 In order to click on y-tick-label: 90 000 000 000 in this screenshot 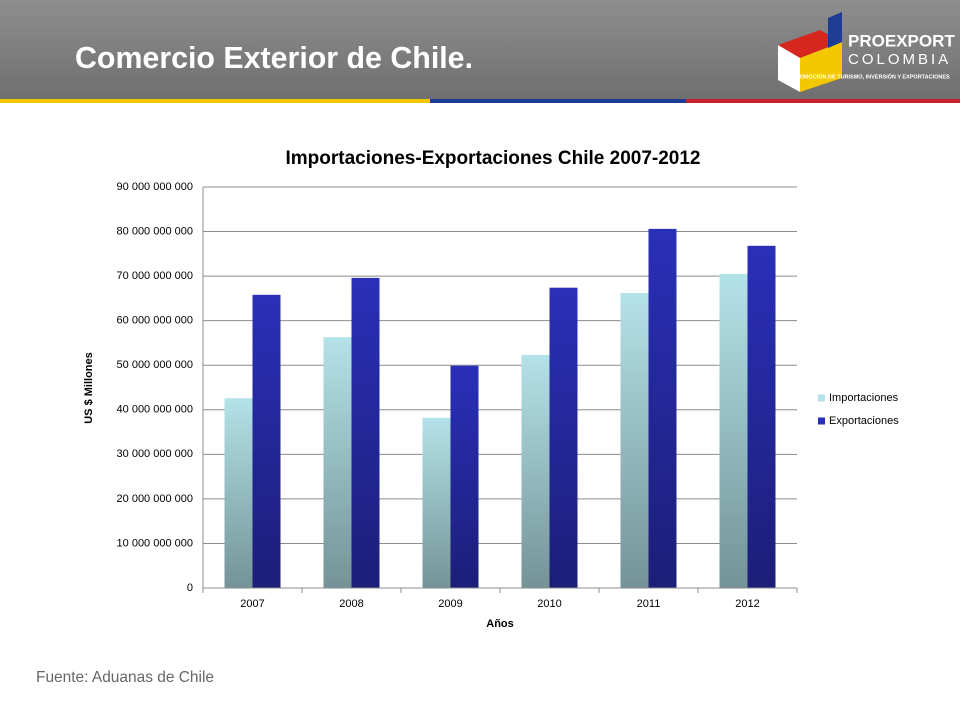, I will do `click(155, 187)`.